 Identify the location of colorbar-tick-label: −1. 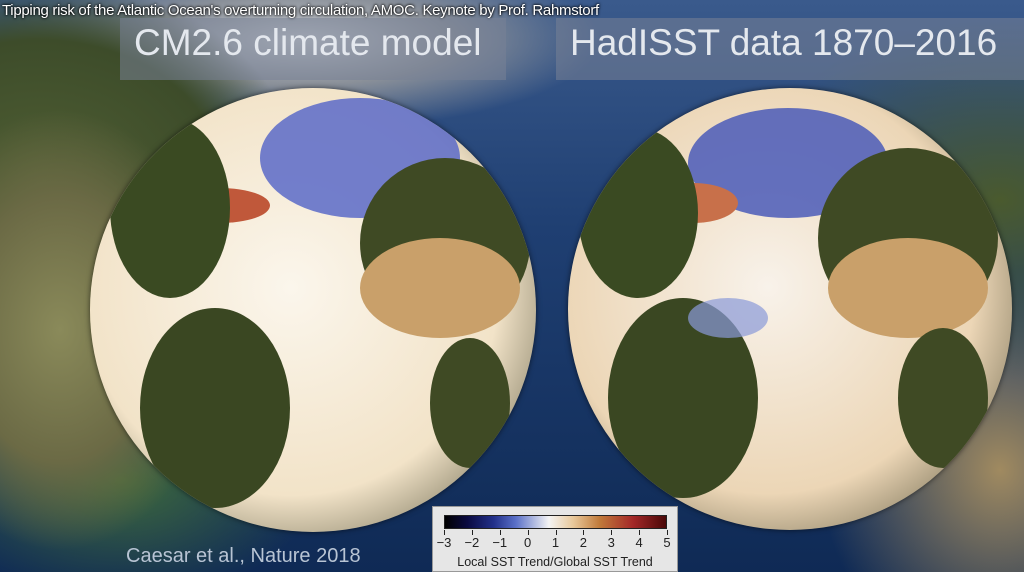
(500, 542).